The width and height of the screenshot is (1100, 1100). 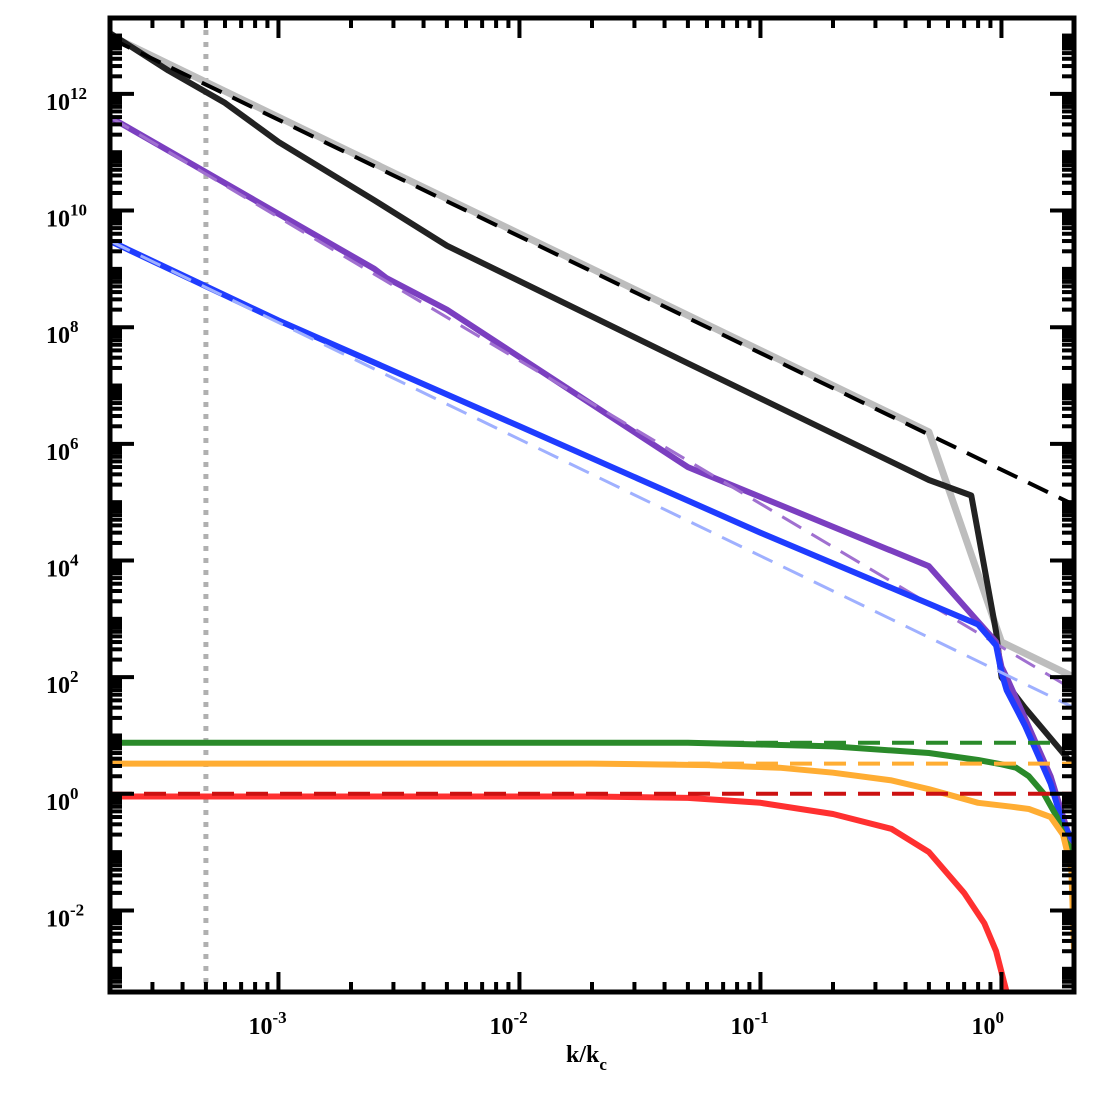 What do you see at coordinates (62, 683) in the screenshot?
I see `y-tick-label: 10²` at bounding box center [62, 683].